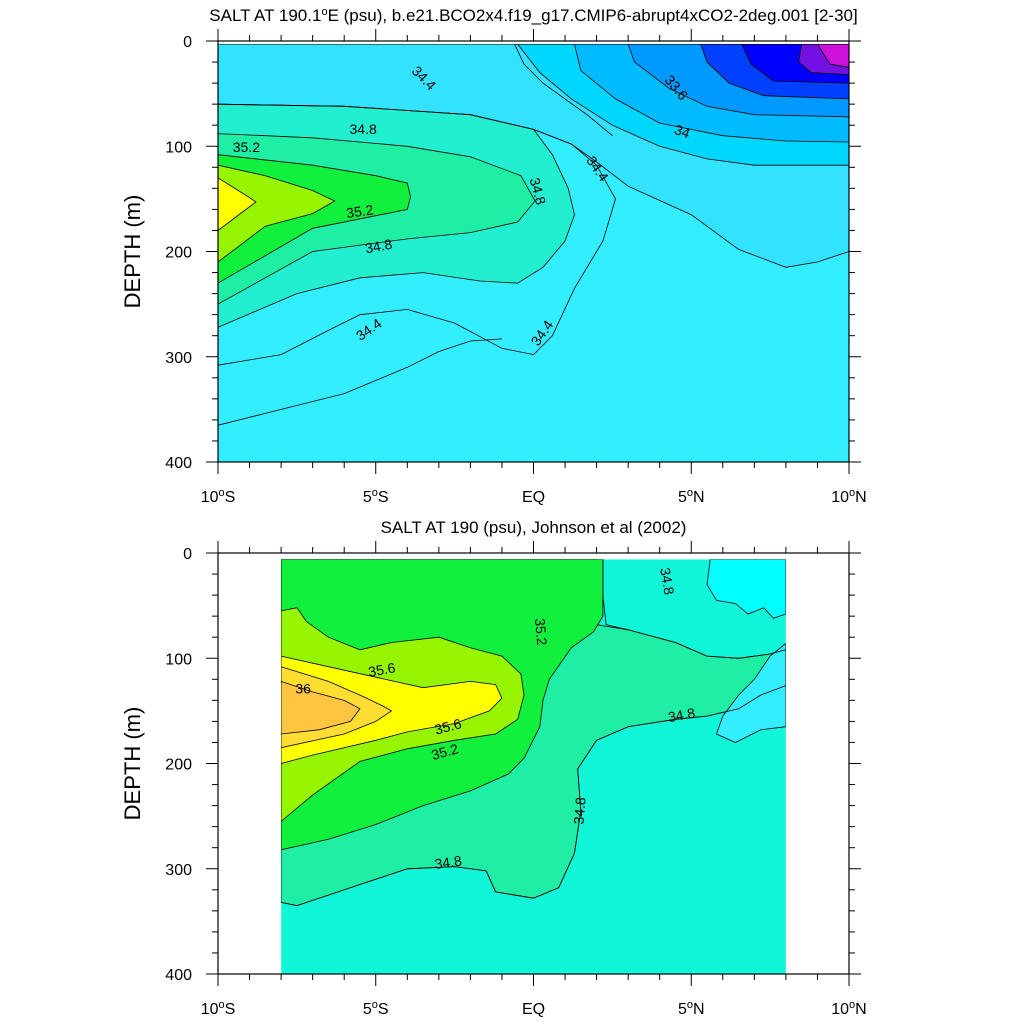 The height and width of the screenshot is (1024, 1024). What do you see at coordinates (324, 12) in the screenshot?
I see `chart-title-degree: o` at bounding box center [324, 12].